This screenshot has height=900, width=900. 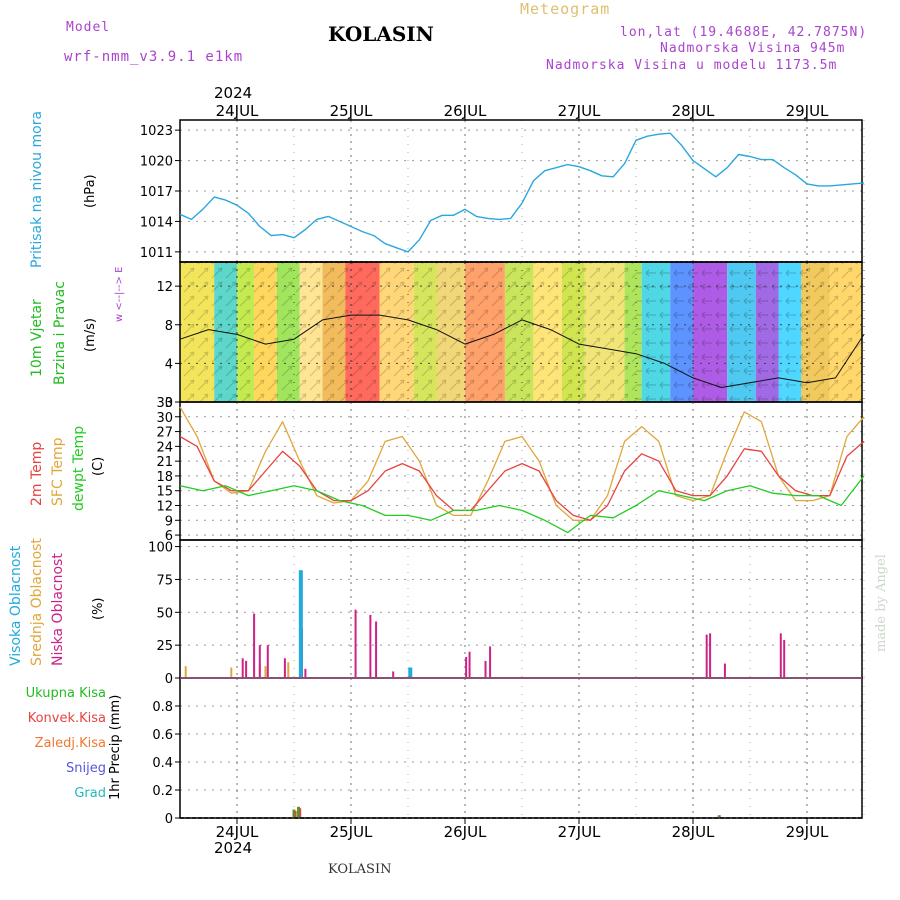 I want to click on lonlat-label: lon,lat (19.4688E, 42.7875N), so click(x=744, y=32).